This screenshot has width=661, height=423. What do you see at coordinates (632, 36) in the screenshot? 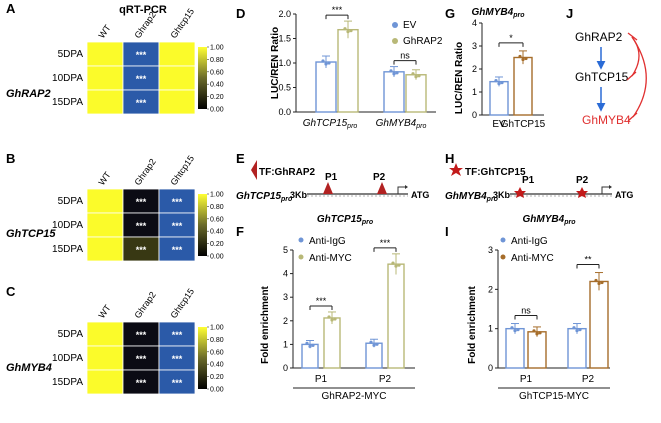
I see `model-inhibit-bar-top` at bounding box center [632, 36].